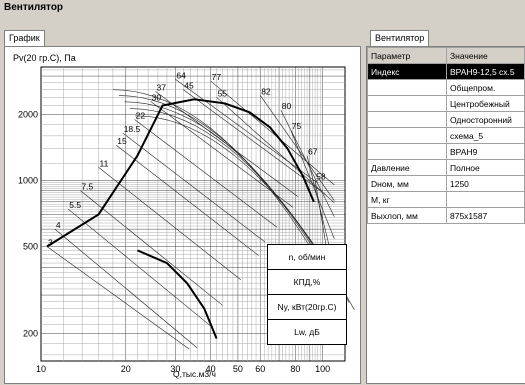  What do you see at coordinates (407, 71) in the screenshot?
I see `param-cell: Индекс` at bounding box center [407, 71].